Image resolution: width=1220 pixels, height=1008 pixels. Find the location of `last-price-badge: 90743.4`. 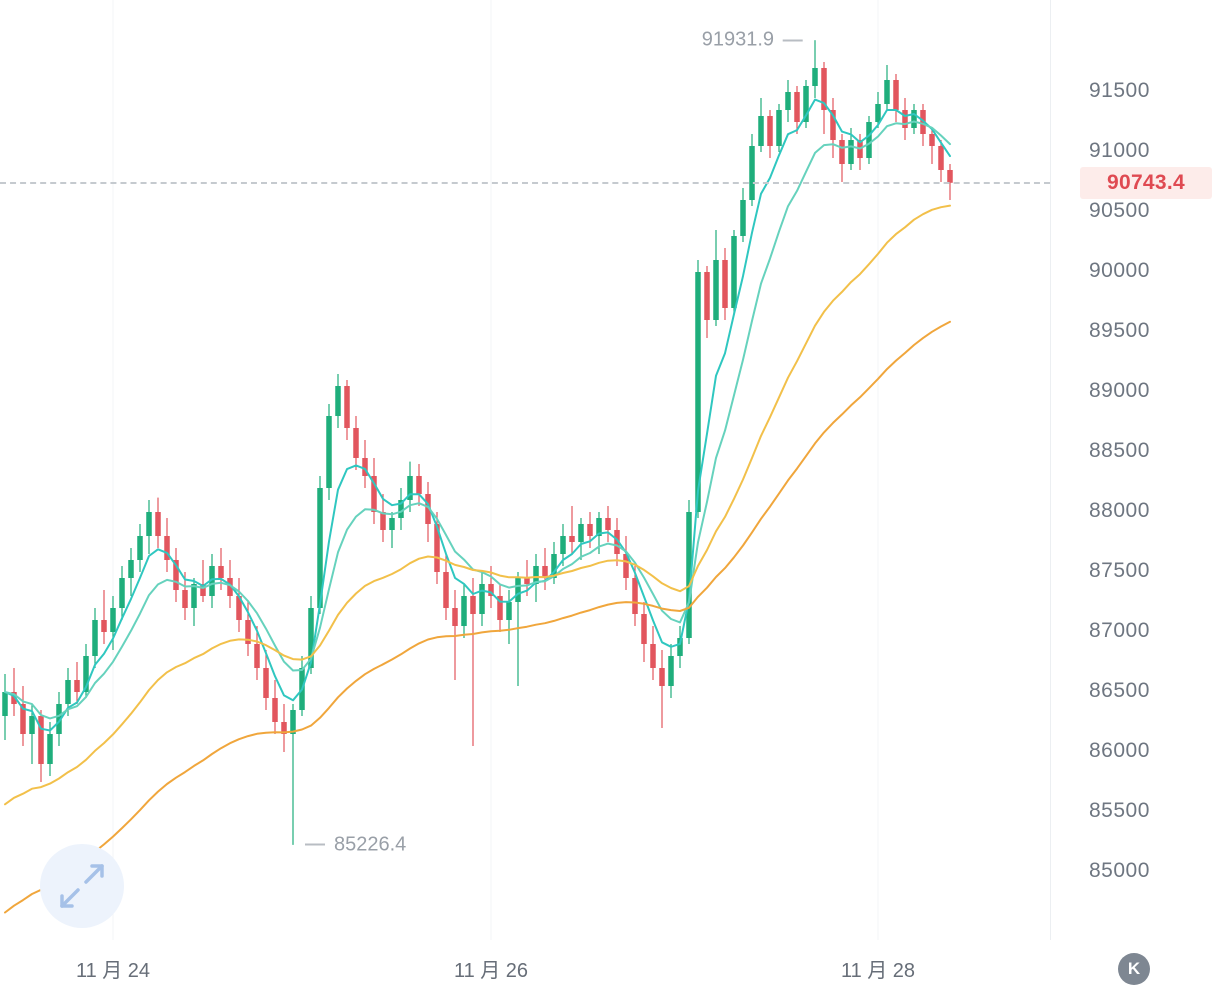

last-price-badge: 90743.4 is located at coordinates (1146, 182).